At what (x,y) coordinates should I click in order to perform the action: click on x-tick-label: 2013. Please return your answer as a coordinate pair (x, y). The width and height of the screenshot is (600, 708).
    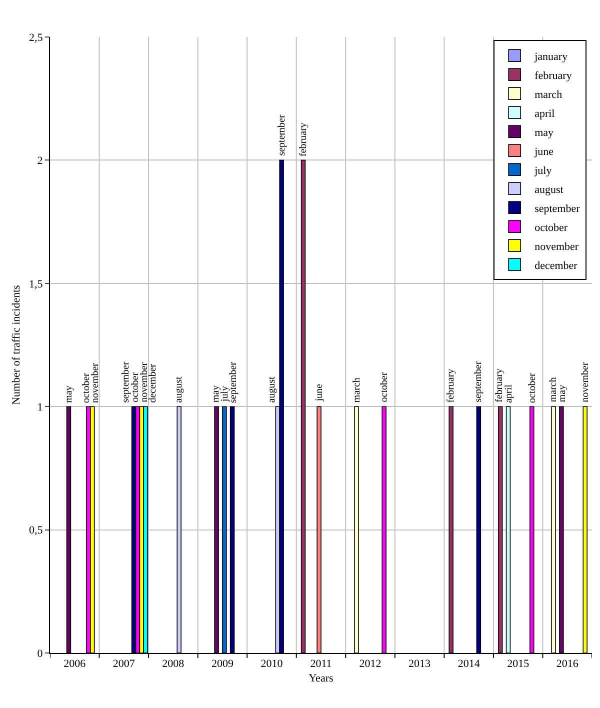
    Looking at the image, I should click on (420, 664).